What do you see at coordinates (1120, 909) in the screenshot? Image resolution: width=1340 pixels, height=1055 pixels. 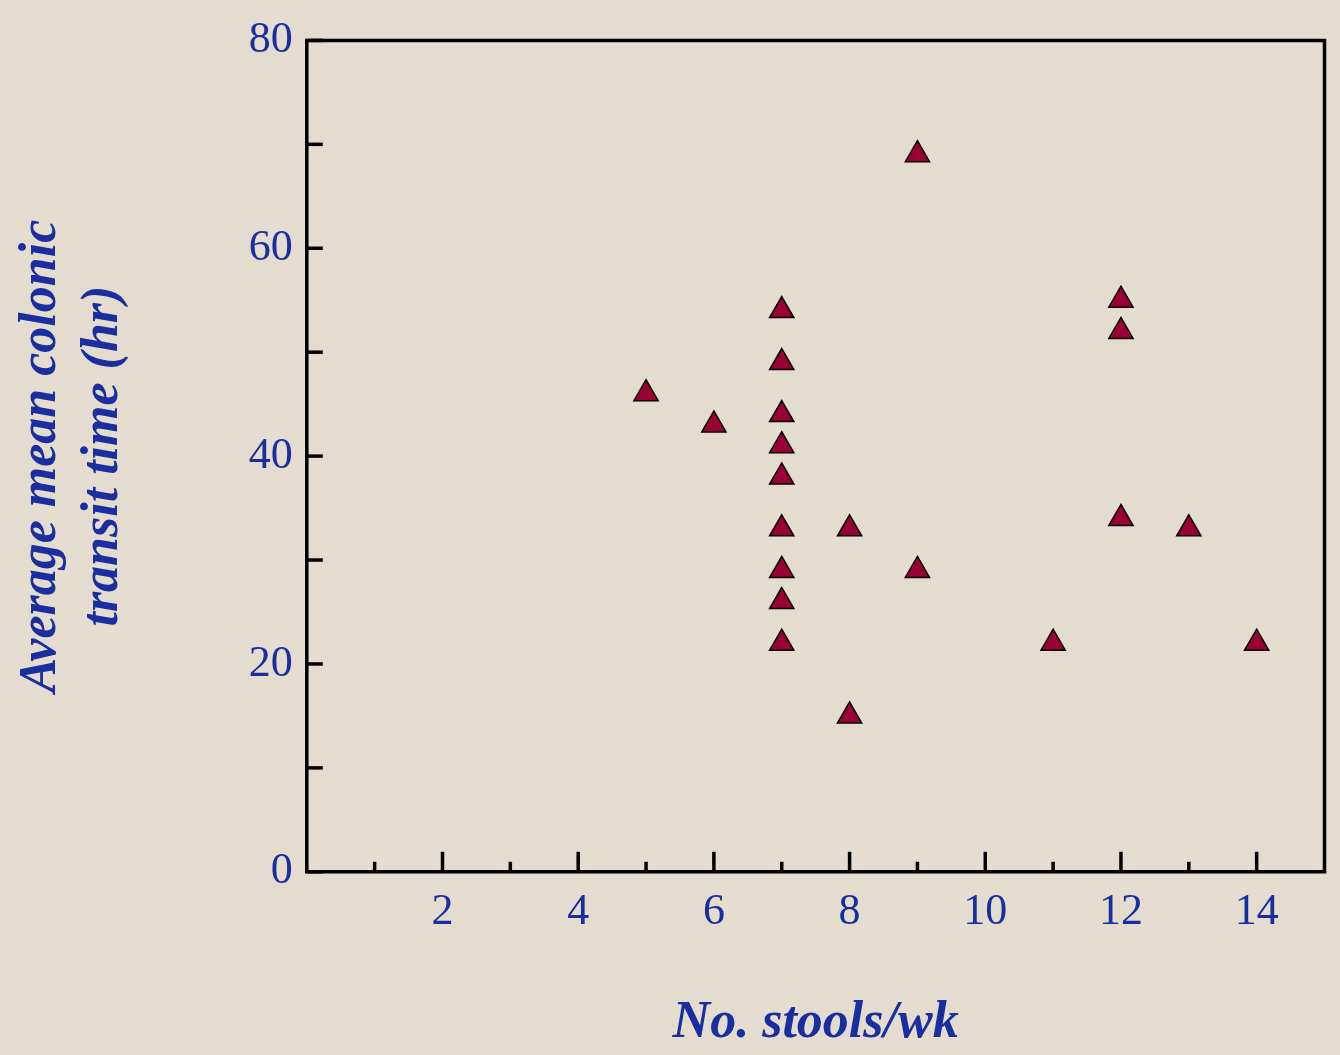 I see `x-tick-label: 12` at bounding box center [1120, 909].